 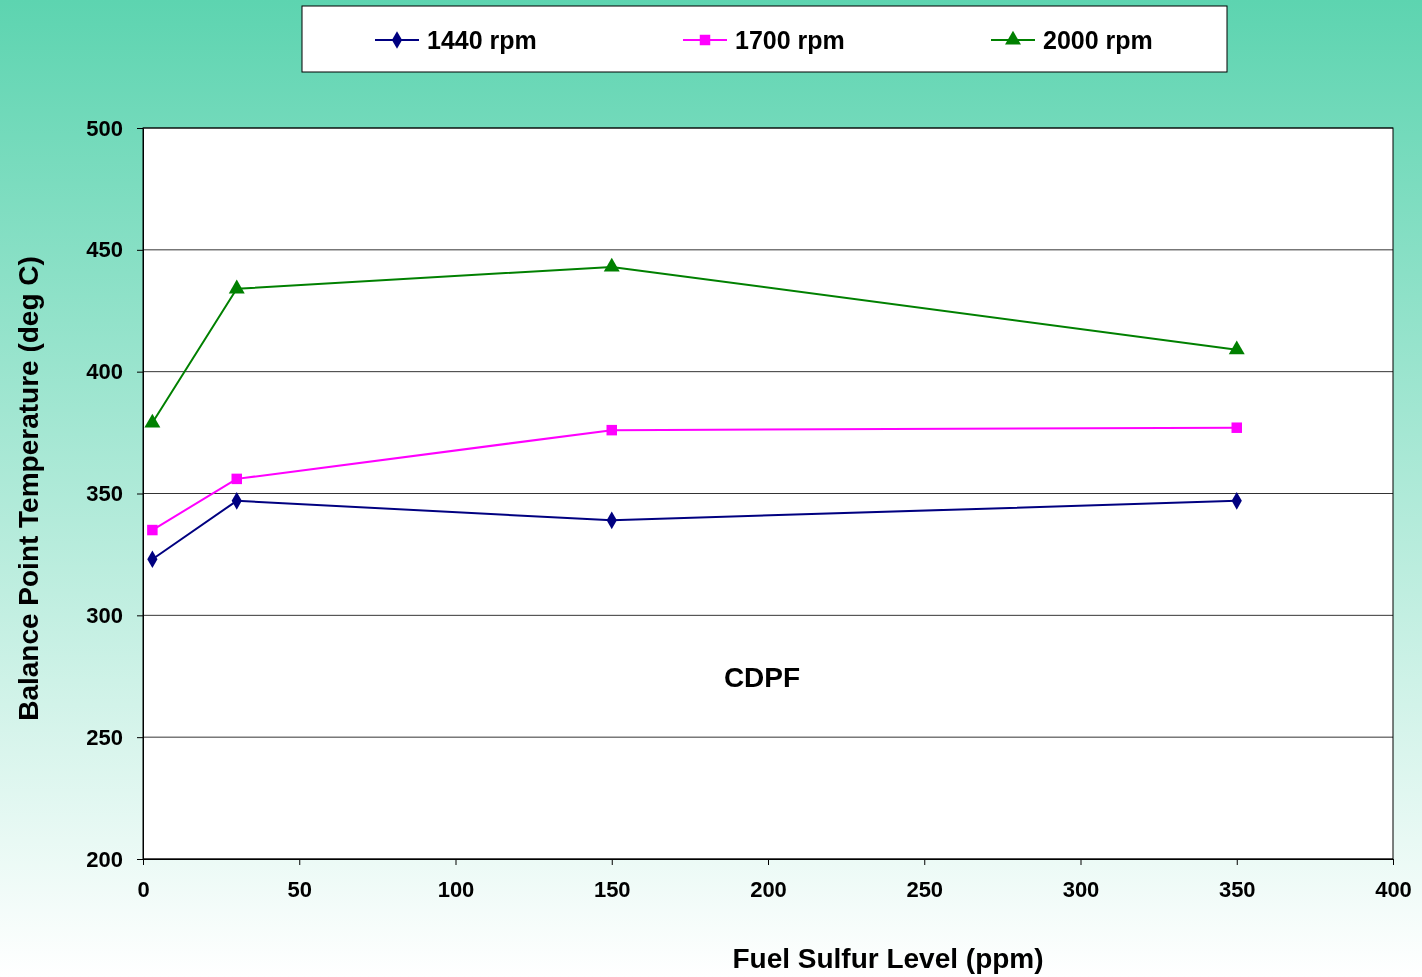 What do you see at coordinates (762, 677) in the screenshot?
I see `annotation: CDPF` at bounding box center [762, 677].